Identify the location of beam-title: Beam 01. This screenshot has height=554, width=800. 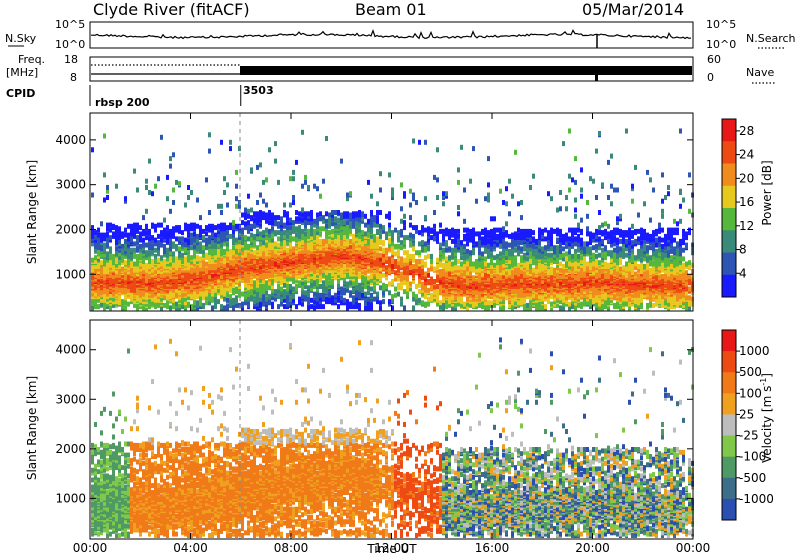
(391, 9).